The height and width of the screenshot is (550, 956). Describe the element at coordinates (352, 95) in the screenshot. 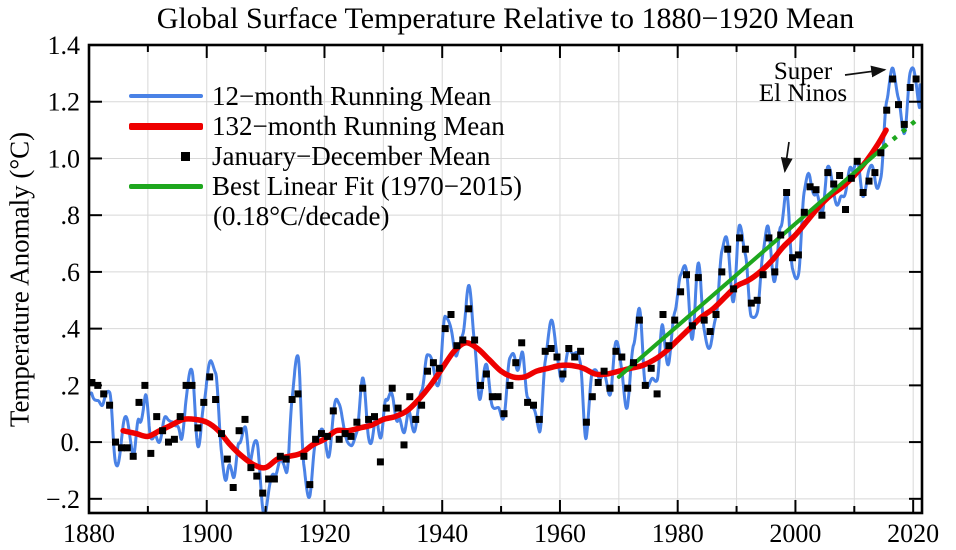

I see `legend-label: 12−month Running Mean` at that location.